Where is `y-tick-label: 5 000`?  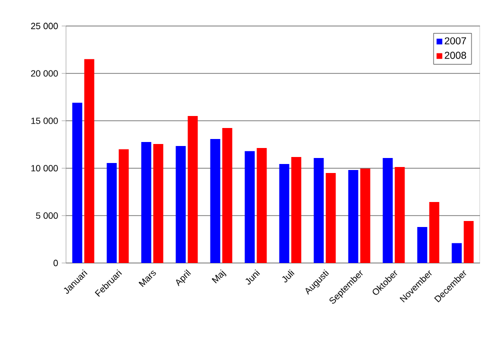 y-tick-label: 5 000 is located at coordinates (47, 215).